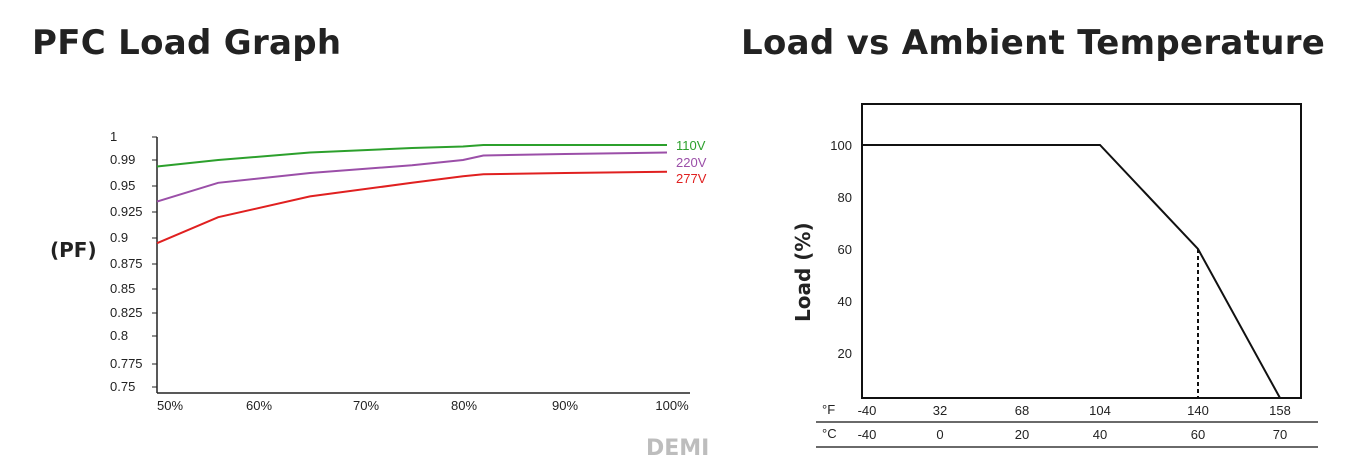 The height and width of the screenshot is (459, 1353). Describe the element at coordinates (464, 405) in the screenshot. I see `pfc-x-tick-label: 80%` at that location.